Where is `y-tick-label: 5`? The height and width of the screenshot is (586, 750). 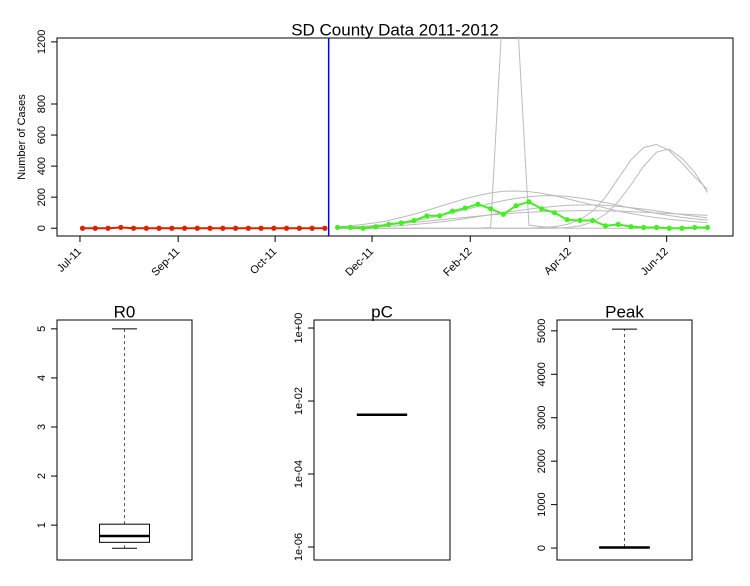
y-tick-label: 5 is located at coordinates (42, 329).